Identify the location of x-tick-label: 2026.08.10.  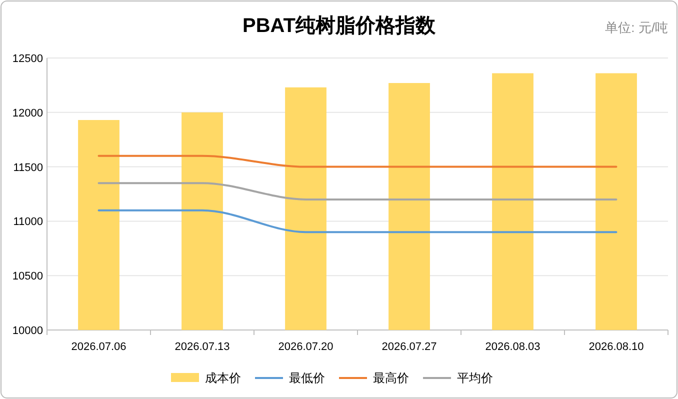
(616, 347).